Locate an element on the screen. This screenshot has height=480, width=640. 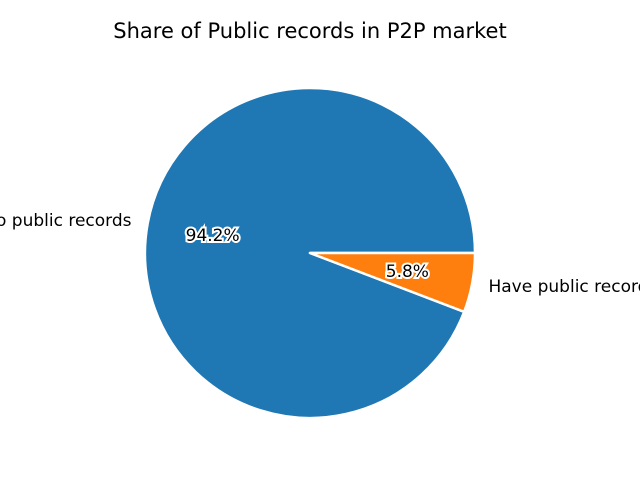
slice-category-label-0: No public records is located at coordinates (66, 221).